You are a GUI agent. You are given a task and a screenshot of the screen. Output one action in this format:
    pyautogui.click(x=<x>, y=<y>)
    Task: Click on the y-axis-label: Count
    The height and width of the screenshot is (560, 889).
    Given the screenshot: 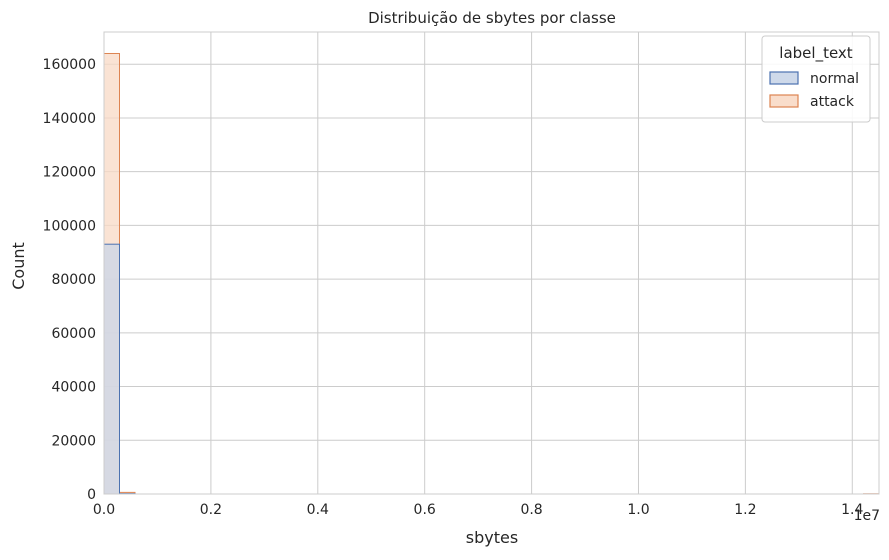 What is the action you would take?
    pyautogui.click(x=18, y=266)
    